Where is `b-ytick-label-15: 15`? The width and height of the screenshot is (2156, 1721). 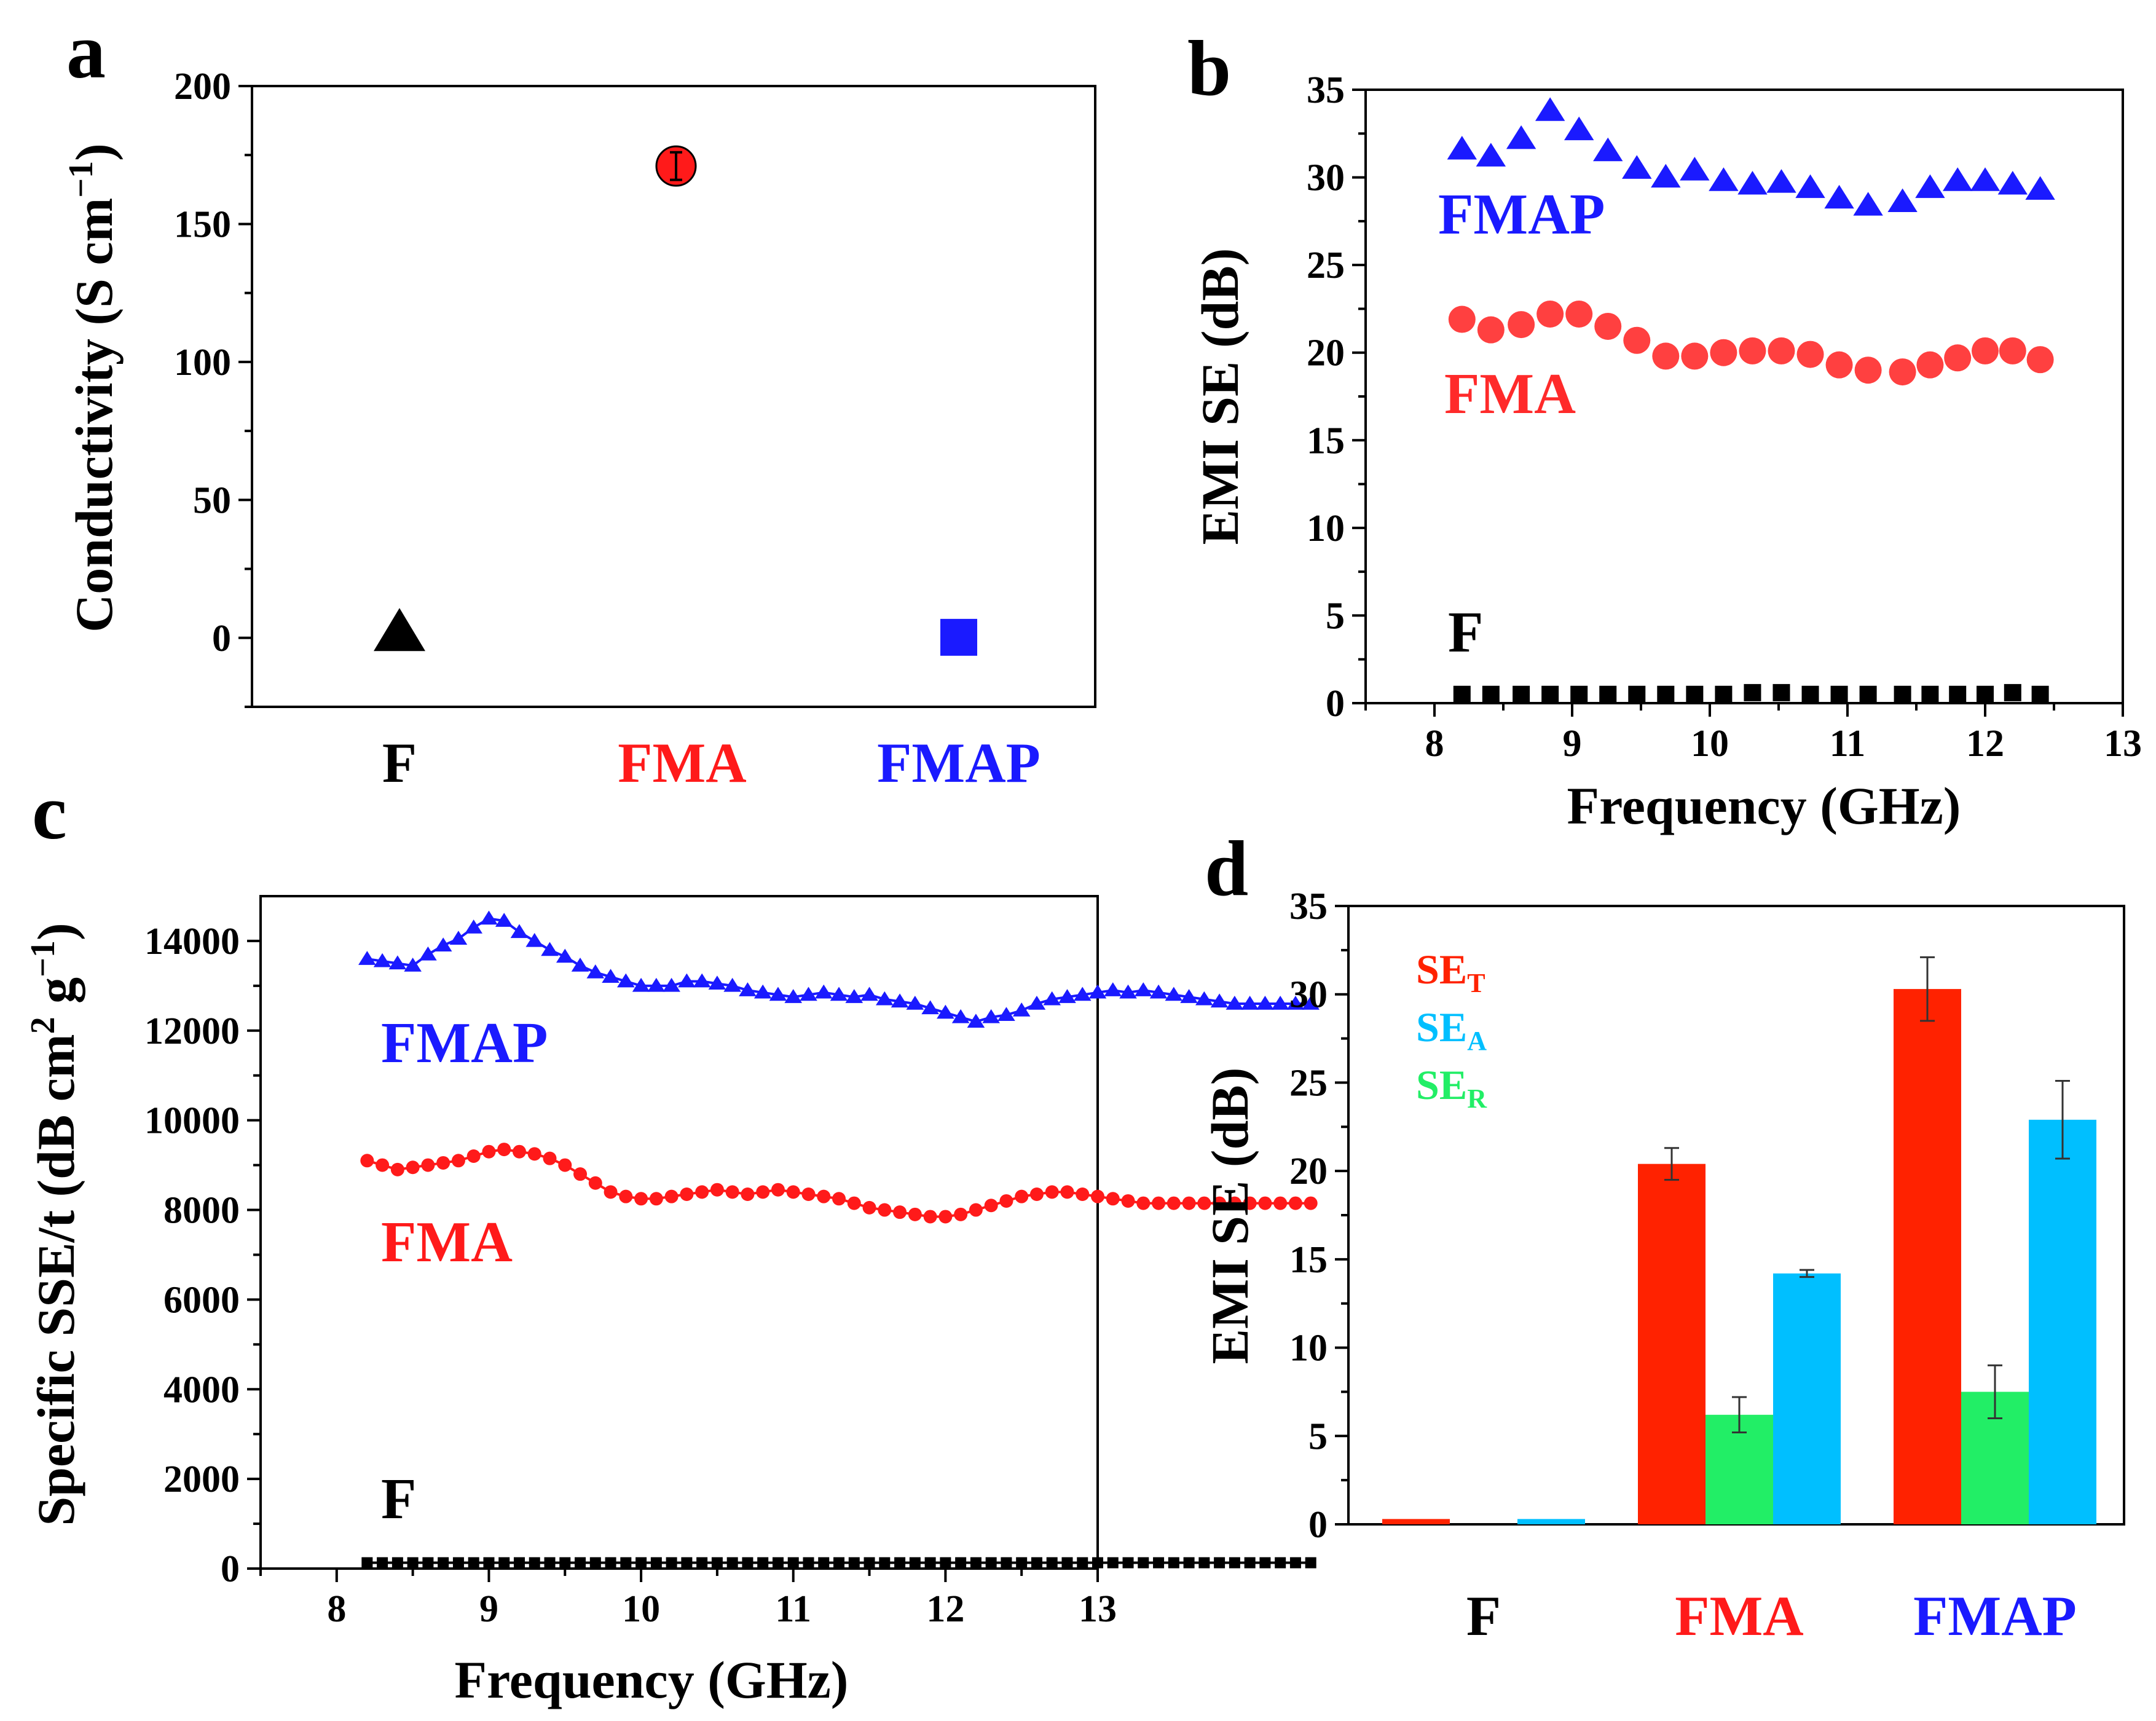 b-ytick-label-15: 15 is located at coordinates (1326, 441).